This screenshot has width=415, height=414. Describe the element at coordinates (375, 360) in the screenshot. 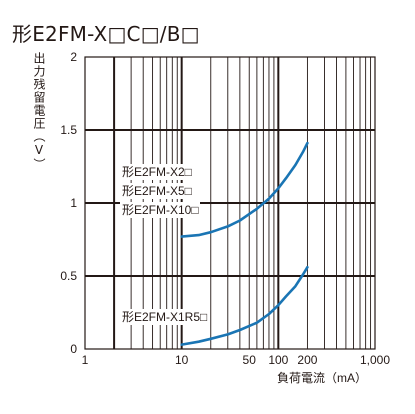

I see `x-tick-label: 1,000` at that location.